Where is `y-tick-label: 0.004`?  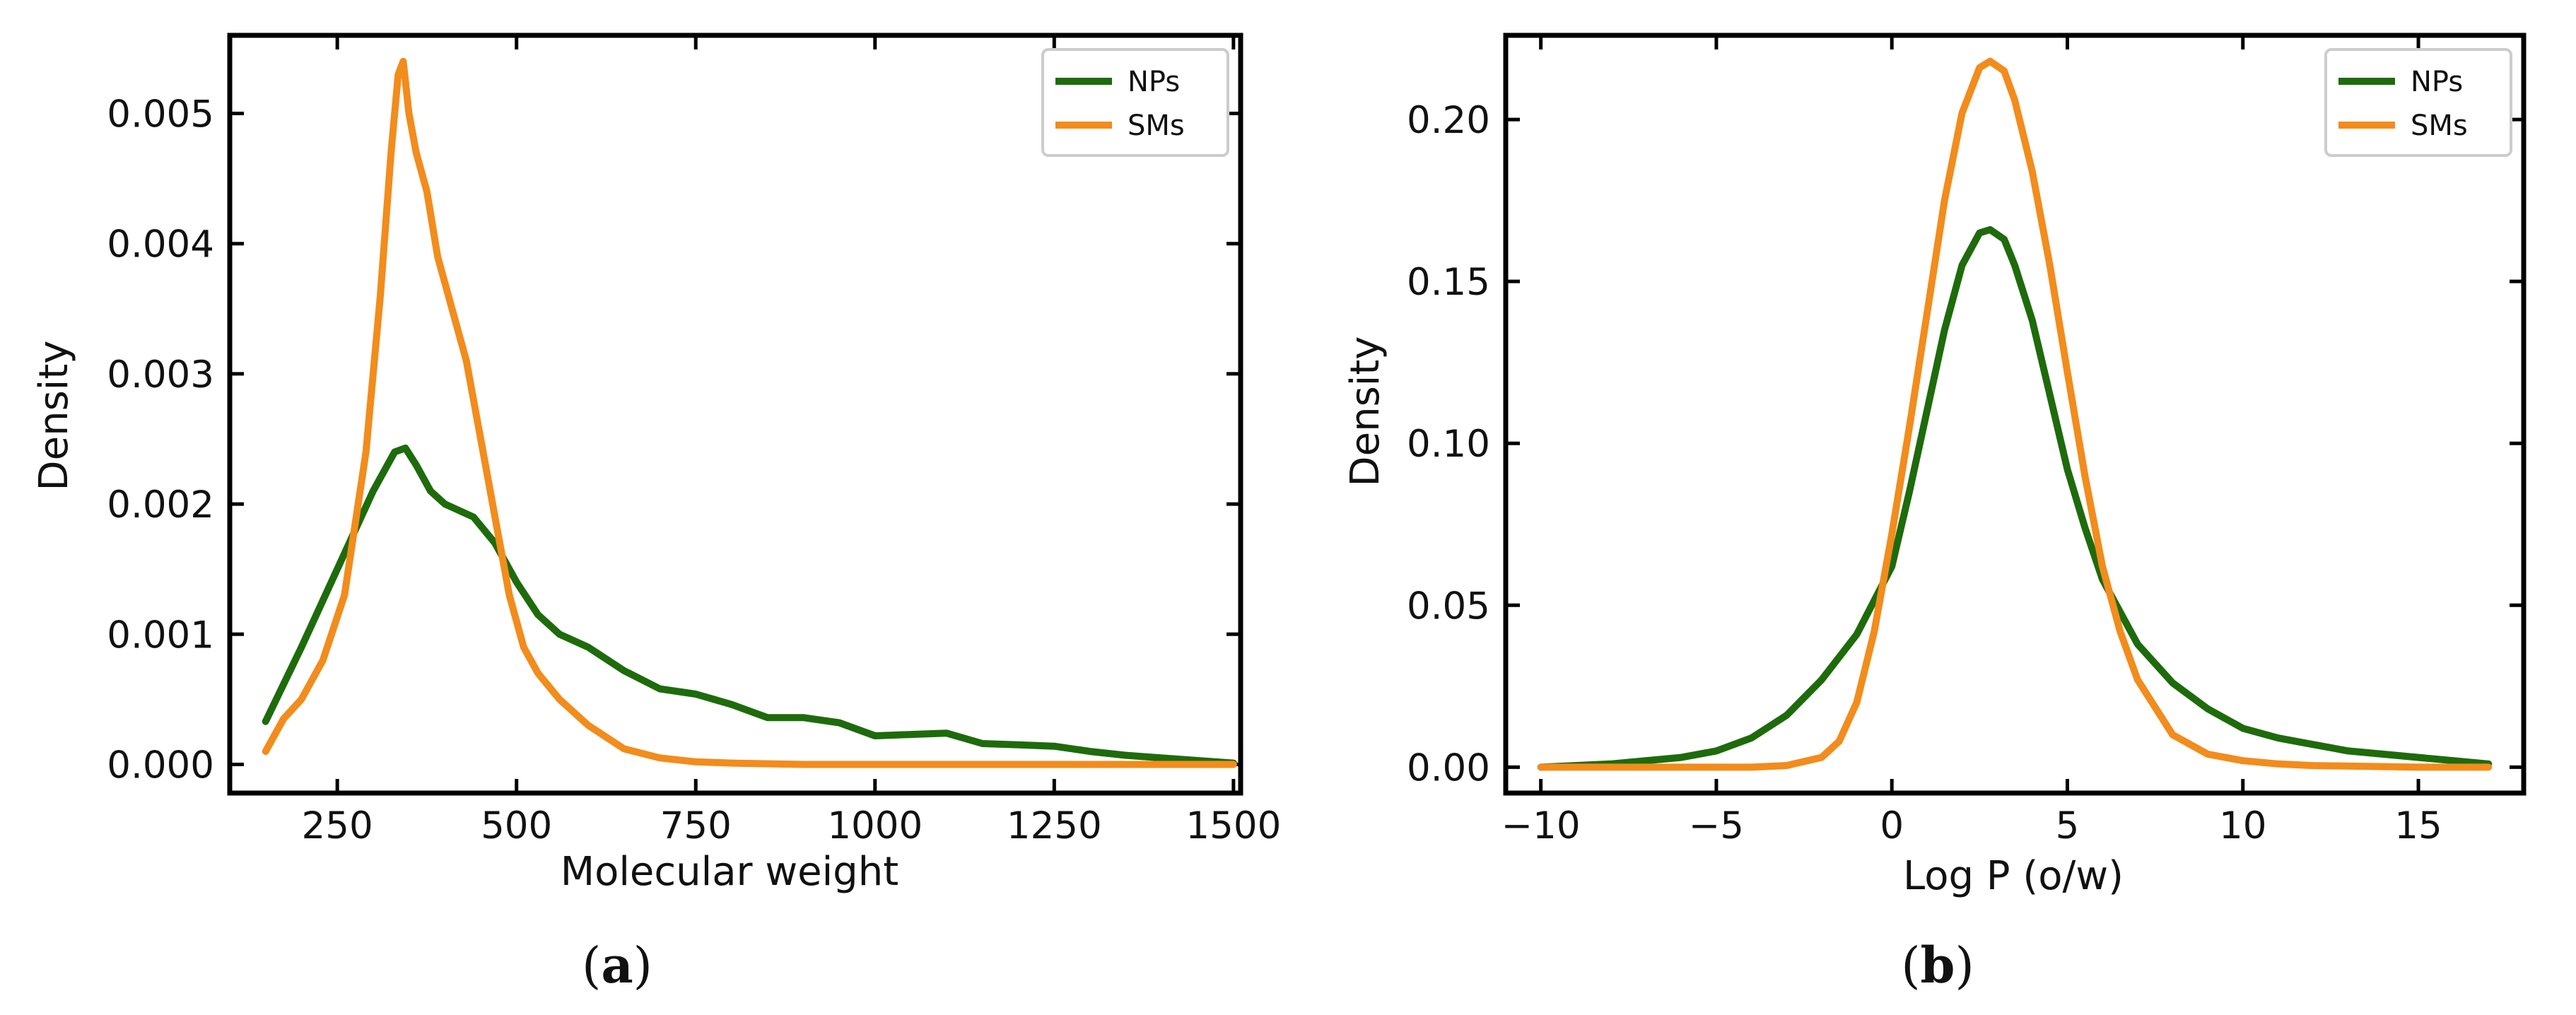 y-tick-label: 0.004 is located at coordinates (160, 244).